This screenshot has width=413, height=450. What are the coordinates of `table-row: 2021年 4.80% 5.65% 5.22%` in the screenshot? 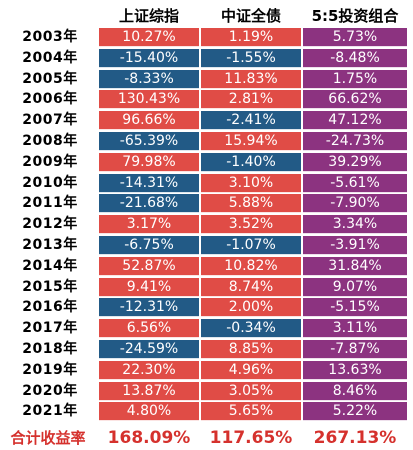 It's located at (206, 412).